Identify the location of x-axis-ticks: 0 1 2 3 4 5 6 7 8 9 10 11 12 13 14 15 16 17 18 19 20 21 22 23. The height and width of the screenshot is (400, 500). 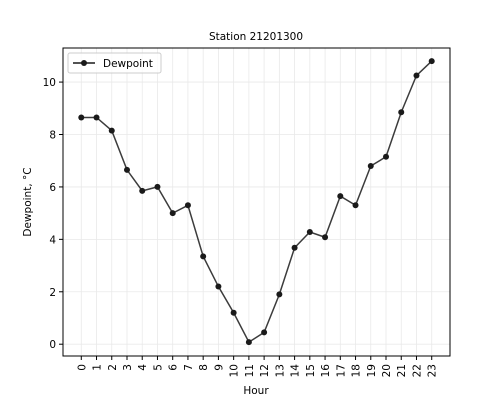
(257, 367).